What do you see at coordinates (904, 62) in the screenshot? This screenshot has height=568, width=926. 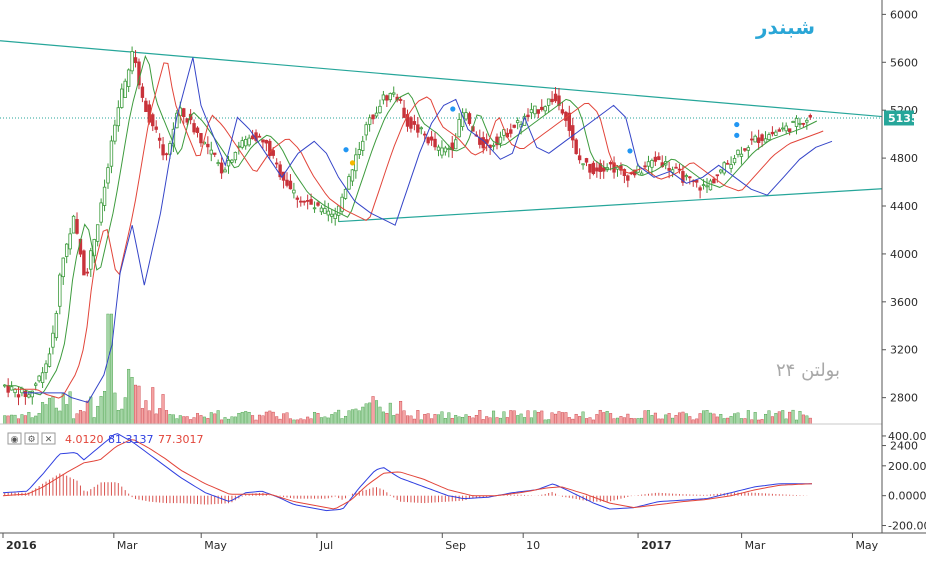 I see `y-tick-label: 5600` at bounding box center [904, 62].